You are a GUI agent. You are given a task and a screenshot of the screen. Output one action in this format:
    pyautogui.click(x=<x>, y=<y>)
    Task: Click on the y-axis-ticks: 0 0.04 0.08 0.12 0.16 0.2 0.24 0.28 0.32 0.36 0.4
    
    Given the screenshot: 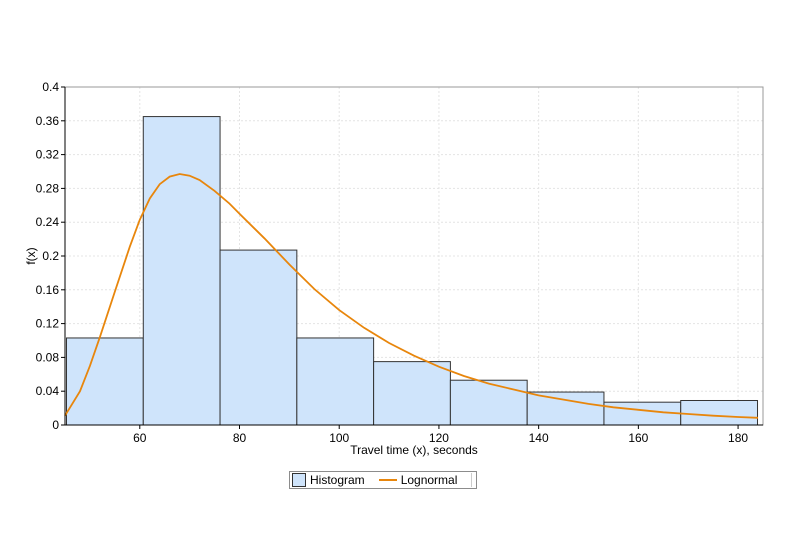 What is the action you would take?
    pyautogui.click(x=50, y=256)
    